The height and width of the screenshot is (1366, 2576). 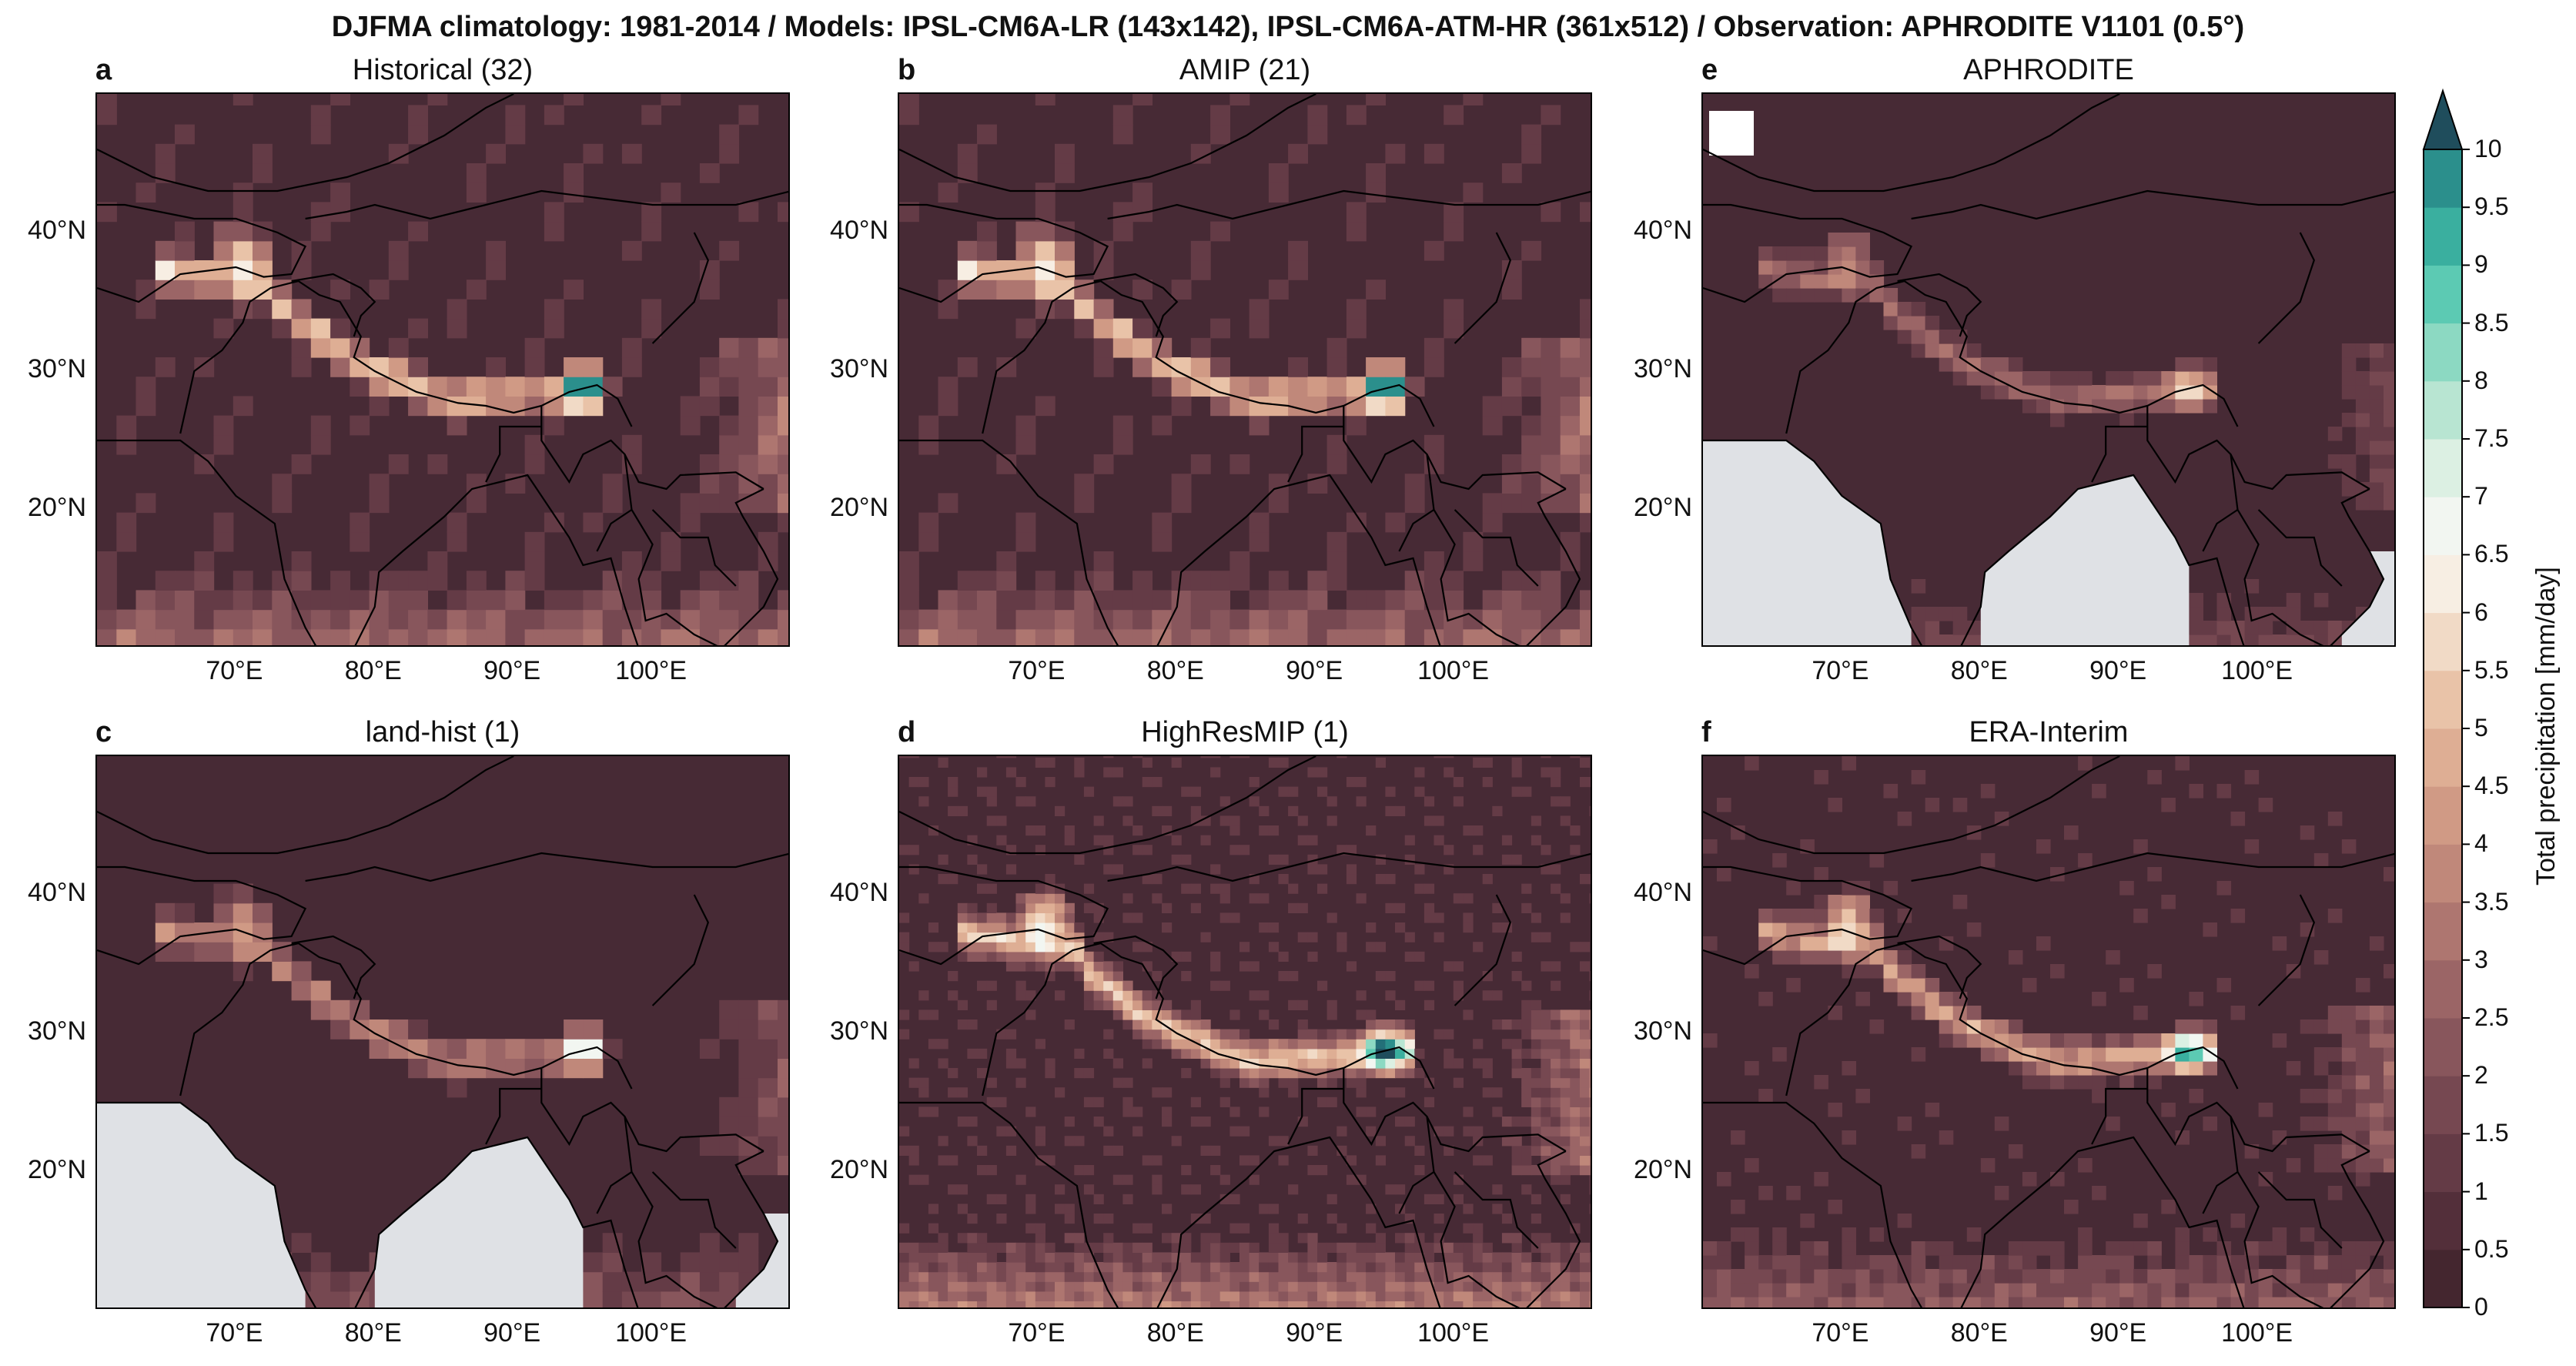 What do you see at coordinates (1663, 1169) in the screenshot?
I see `lat-tick-label: 20°N` at bounding box center [1663, 1169].